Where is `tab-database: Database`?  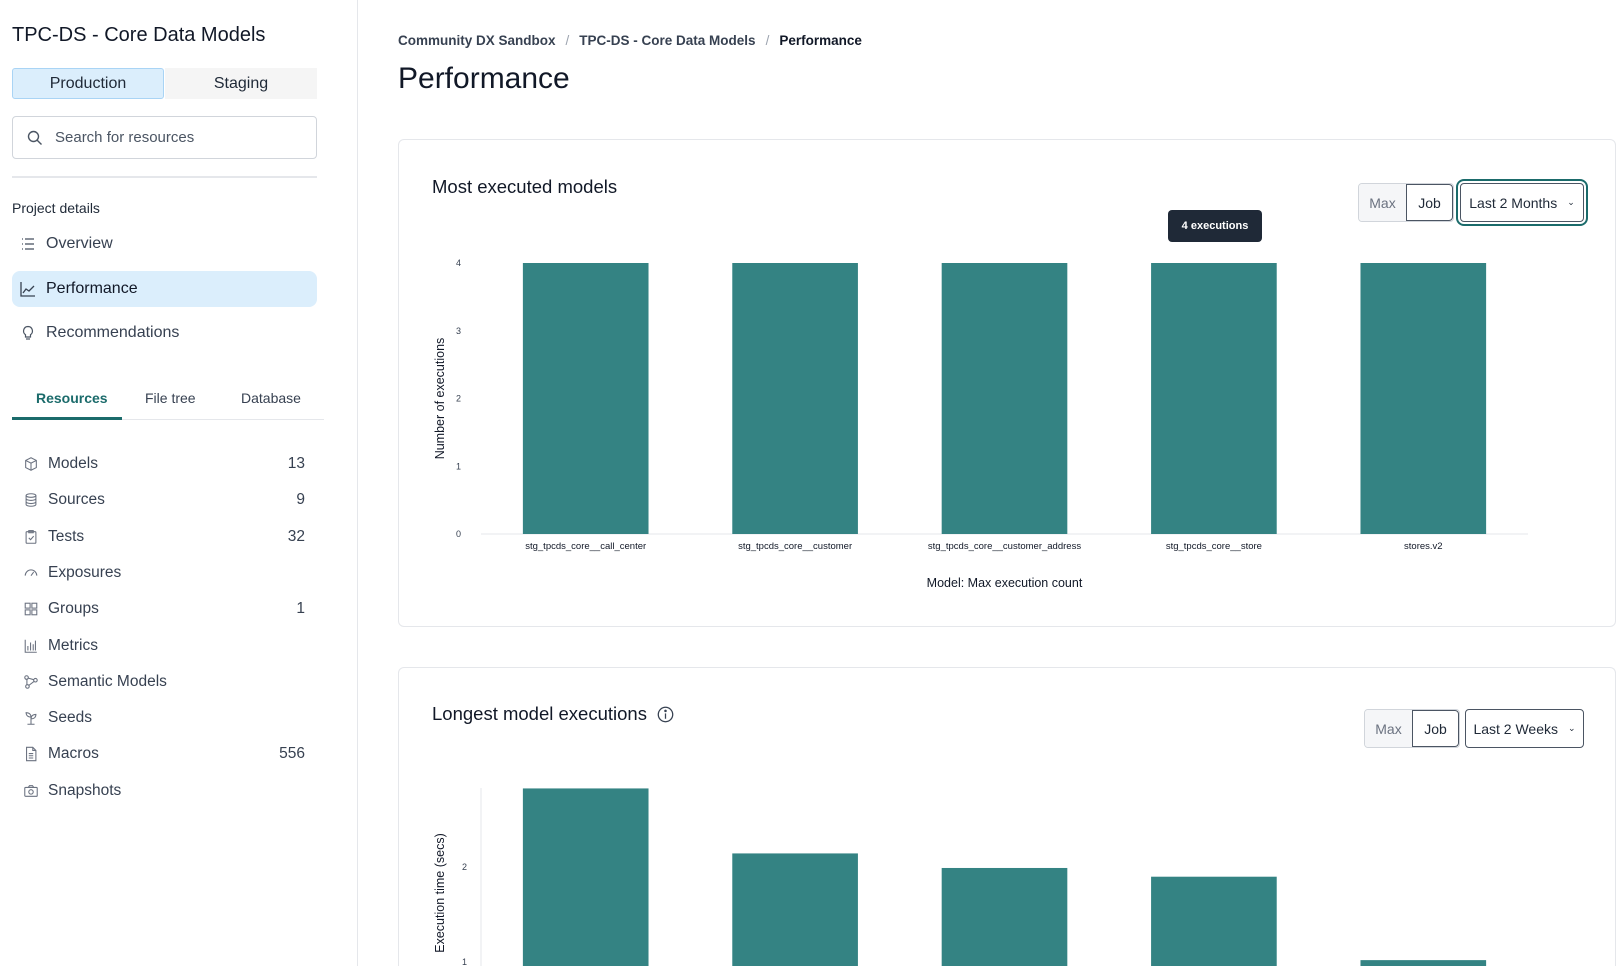
tab-database: Database is located at coordinates (271, 398).